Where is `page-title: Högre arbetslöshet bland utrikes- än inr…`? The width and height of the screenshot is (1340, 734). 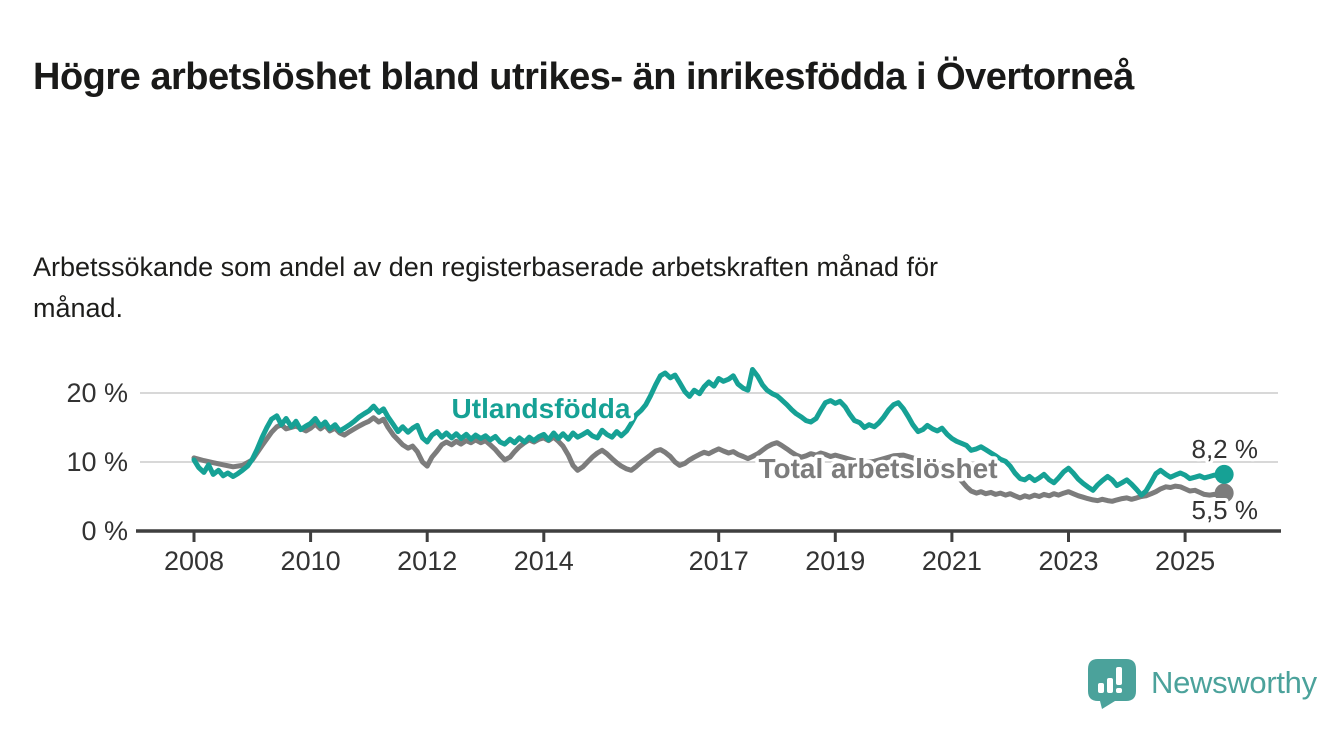 page-title: Högre arbetslöshet bland utrikes- än inr… is located at coordinates (583, 77).